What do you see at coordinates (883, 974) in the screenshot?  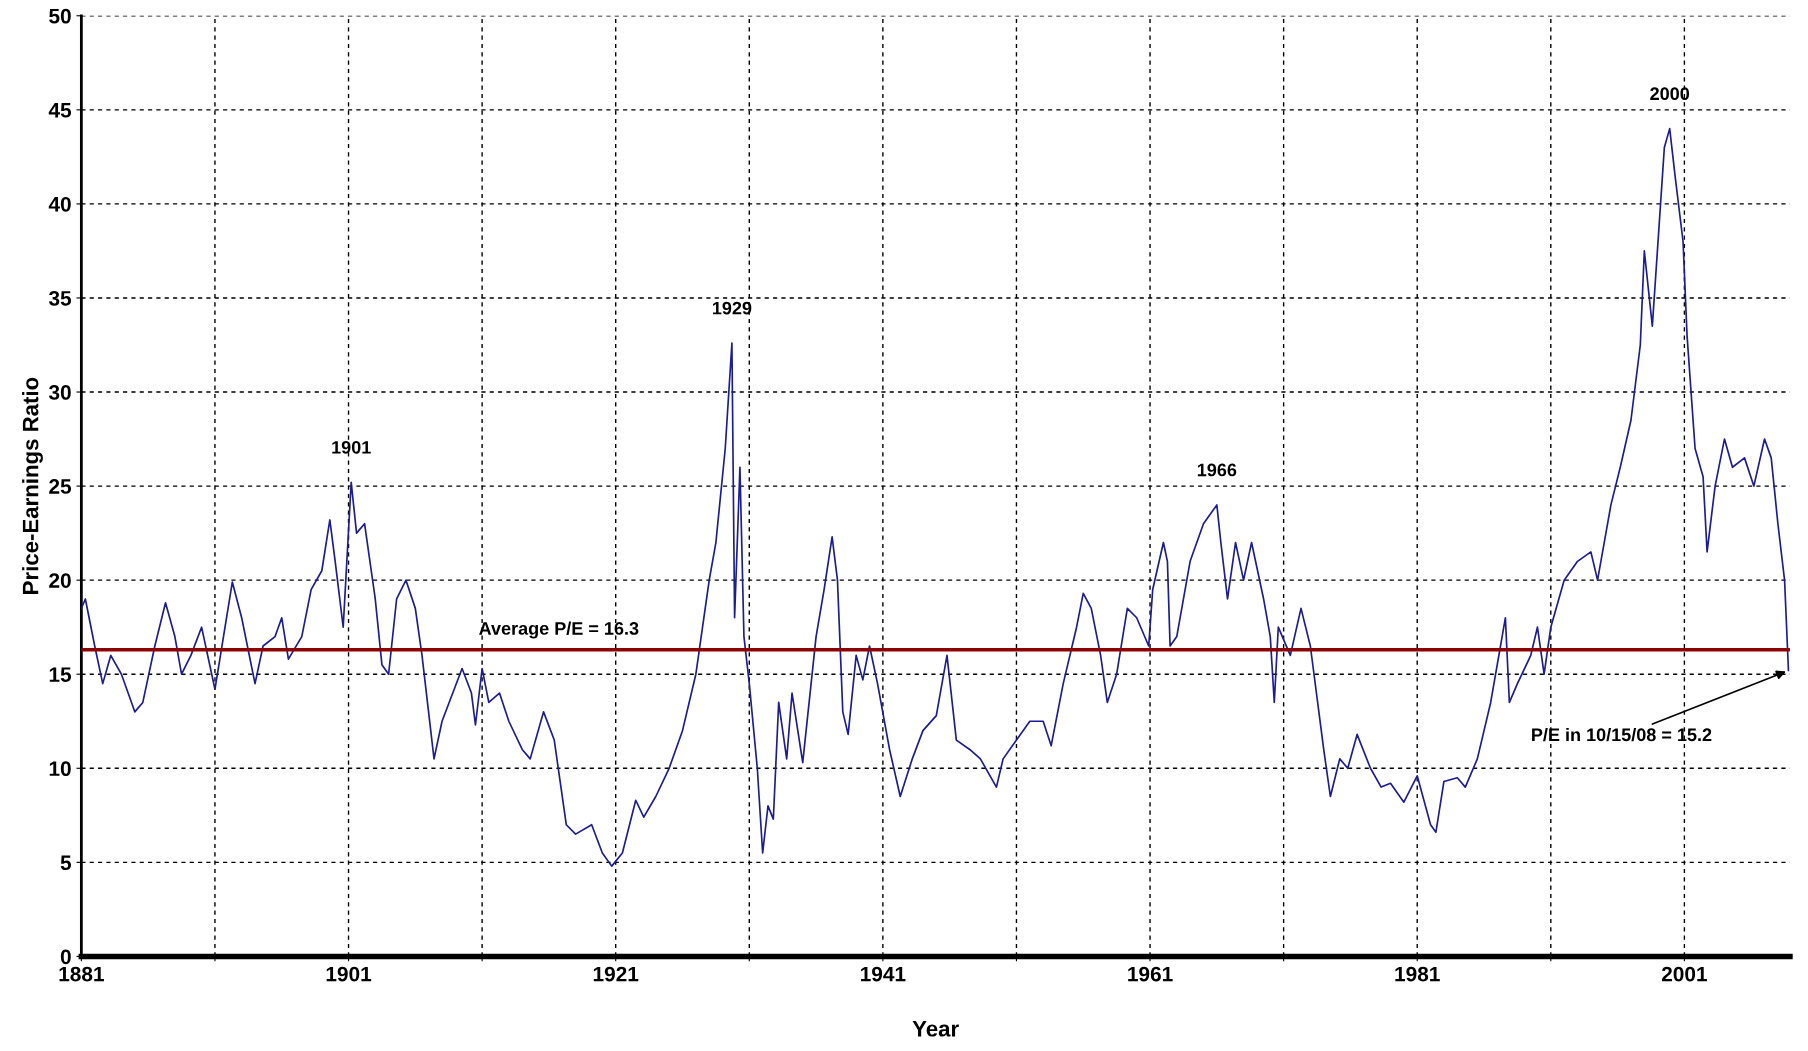 I see `x-tick-label: 1941` at bounding box center [883, 974].